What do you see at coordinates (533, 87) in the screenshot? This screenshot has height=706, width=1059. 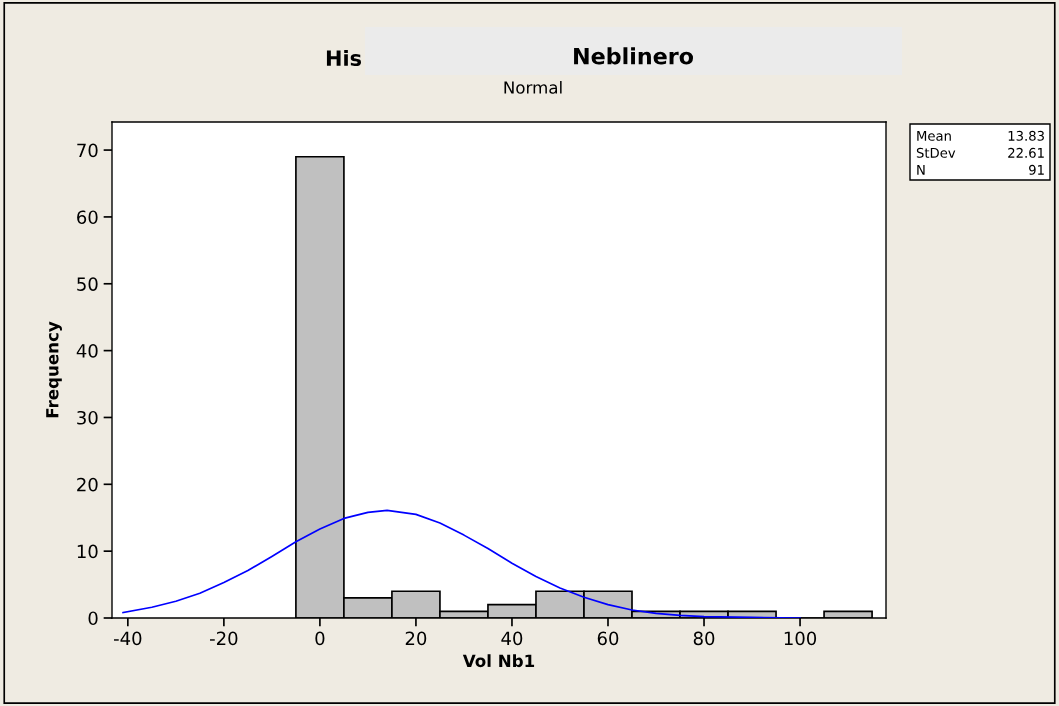 I see `chart-subtitle: Normal` at bounding box center [533, 87].